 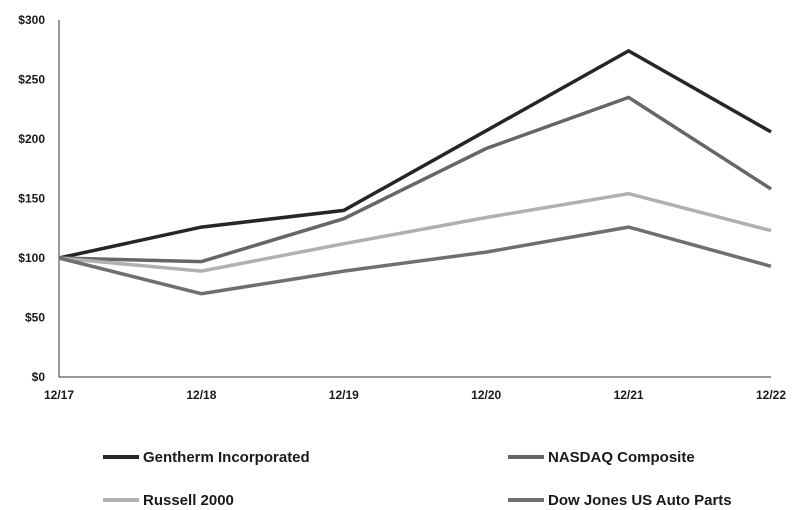 I want to click on x-tick-label: 12/21, so click(x=629, y=395).